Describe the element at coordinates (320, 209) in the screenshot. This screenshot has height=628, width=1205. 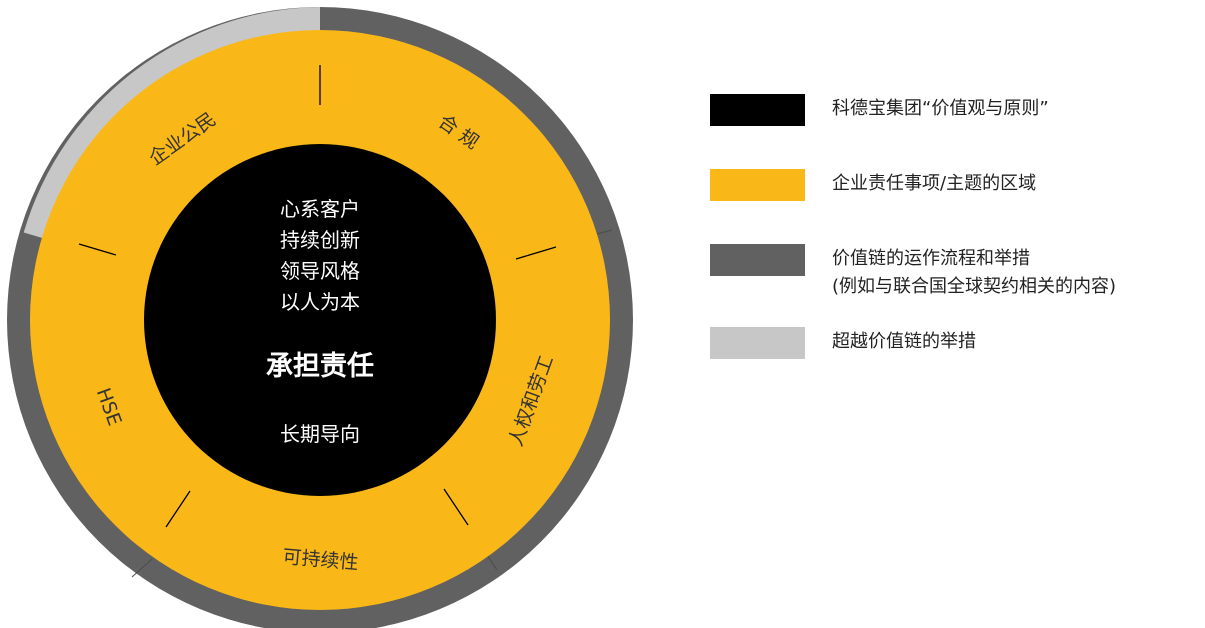
I see `center-value-customer: 心系客户` at that location.